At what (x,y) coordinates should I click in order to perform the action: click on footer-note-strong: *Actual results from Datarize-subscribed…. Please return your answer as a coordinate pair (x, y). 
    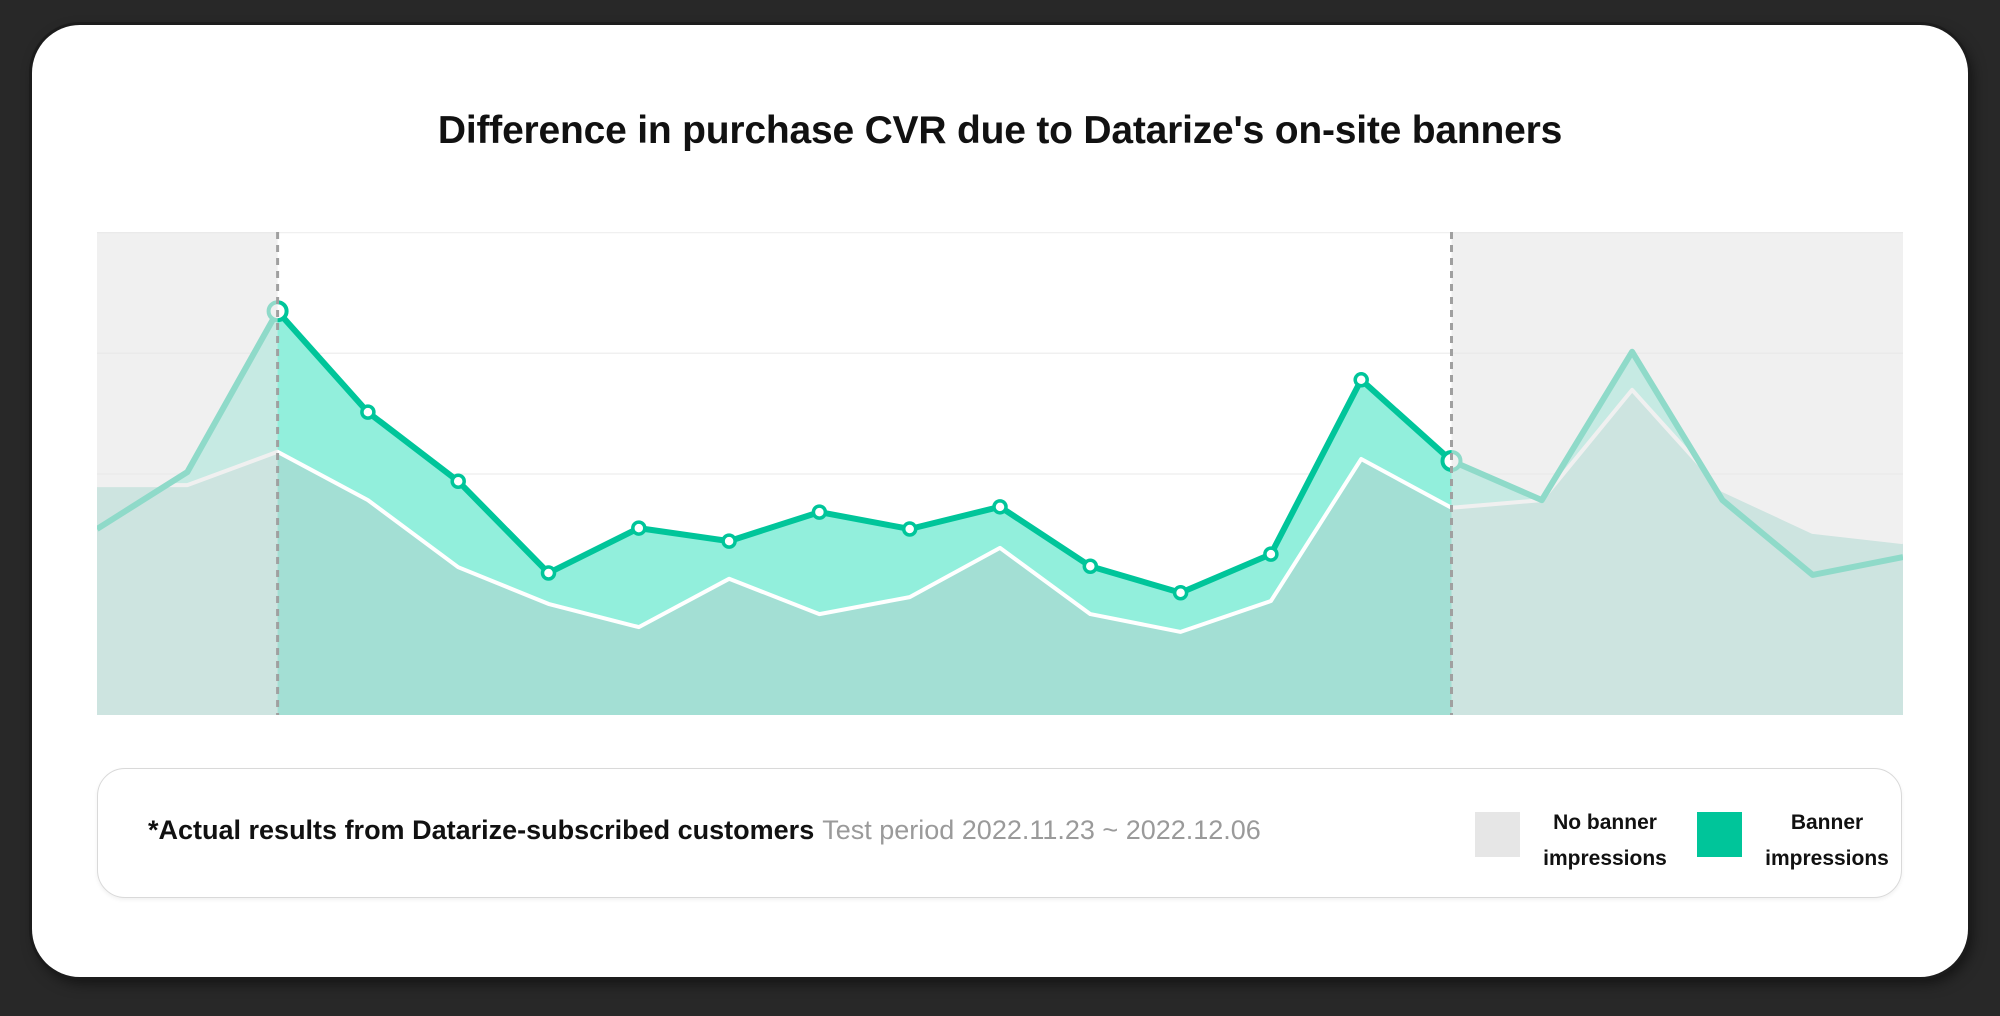
    Looking at the image, I should click on (481, 830).